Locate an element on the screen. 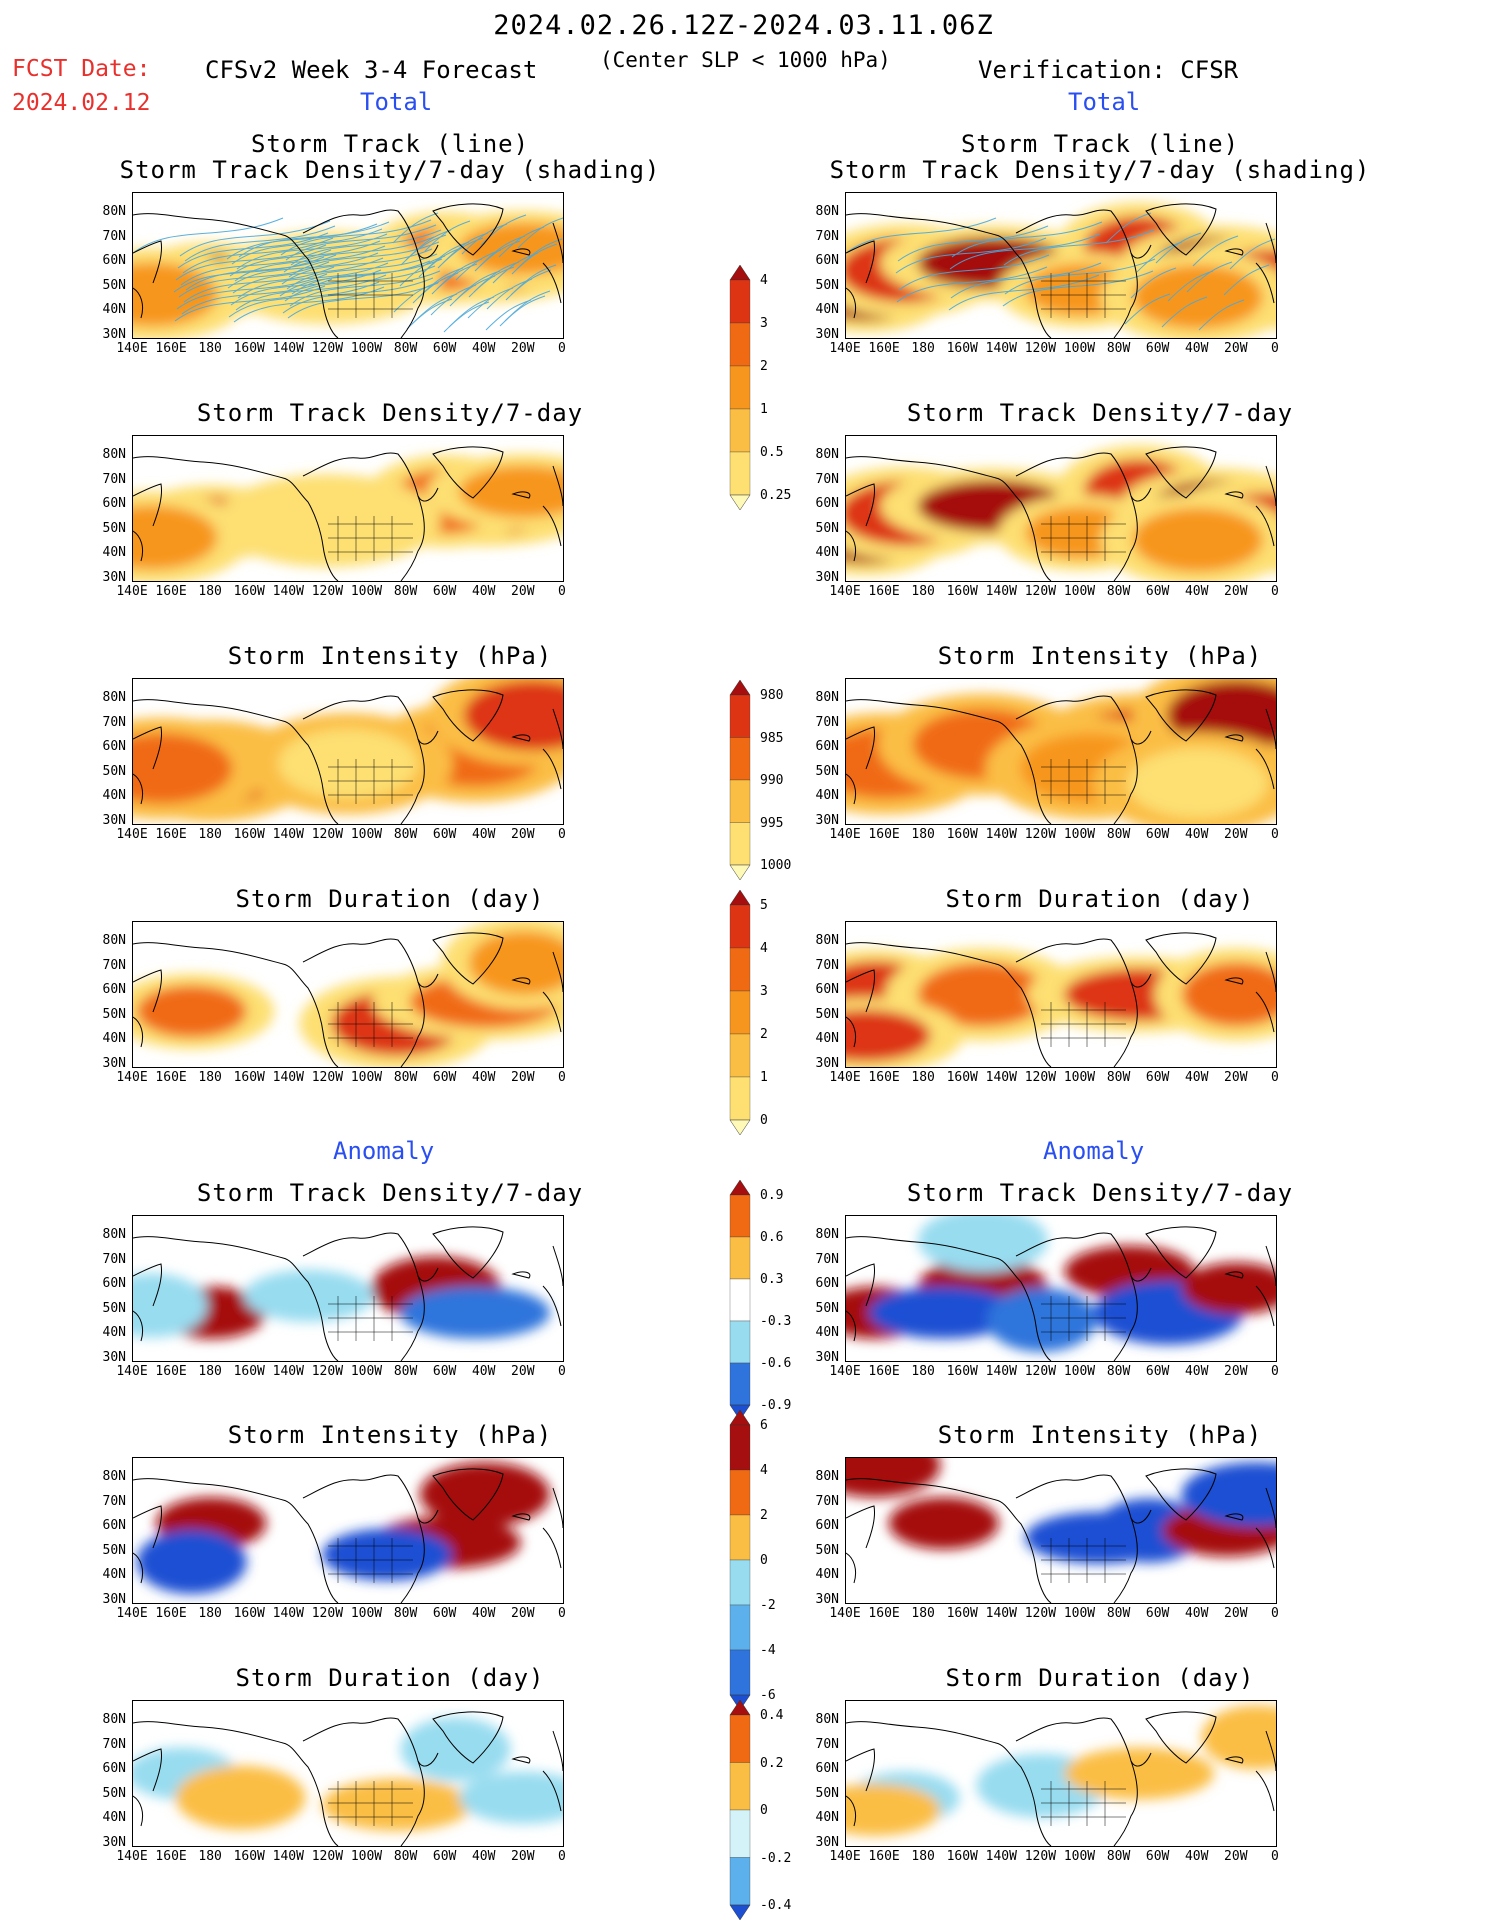  colorbar-anom-intensity is located at coordinates (740, 1560).